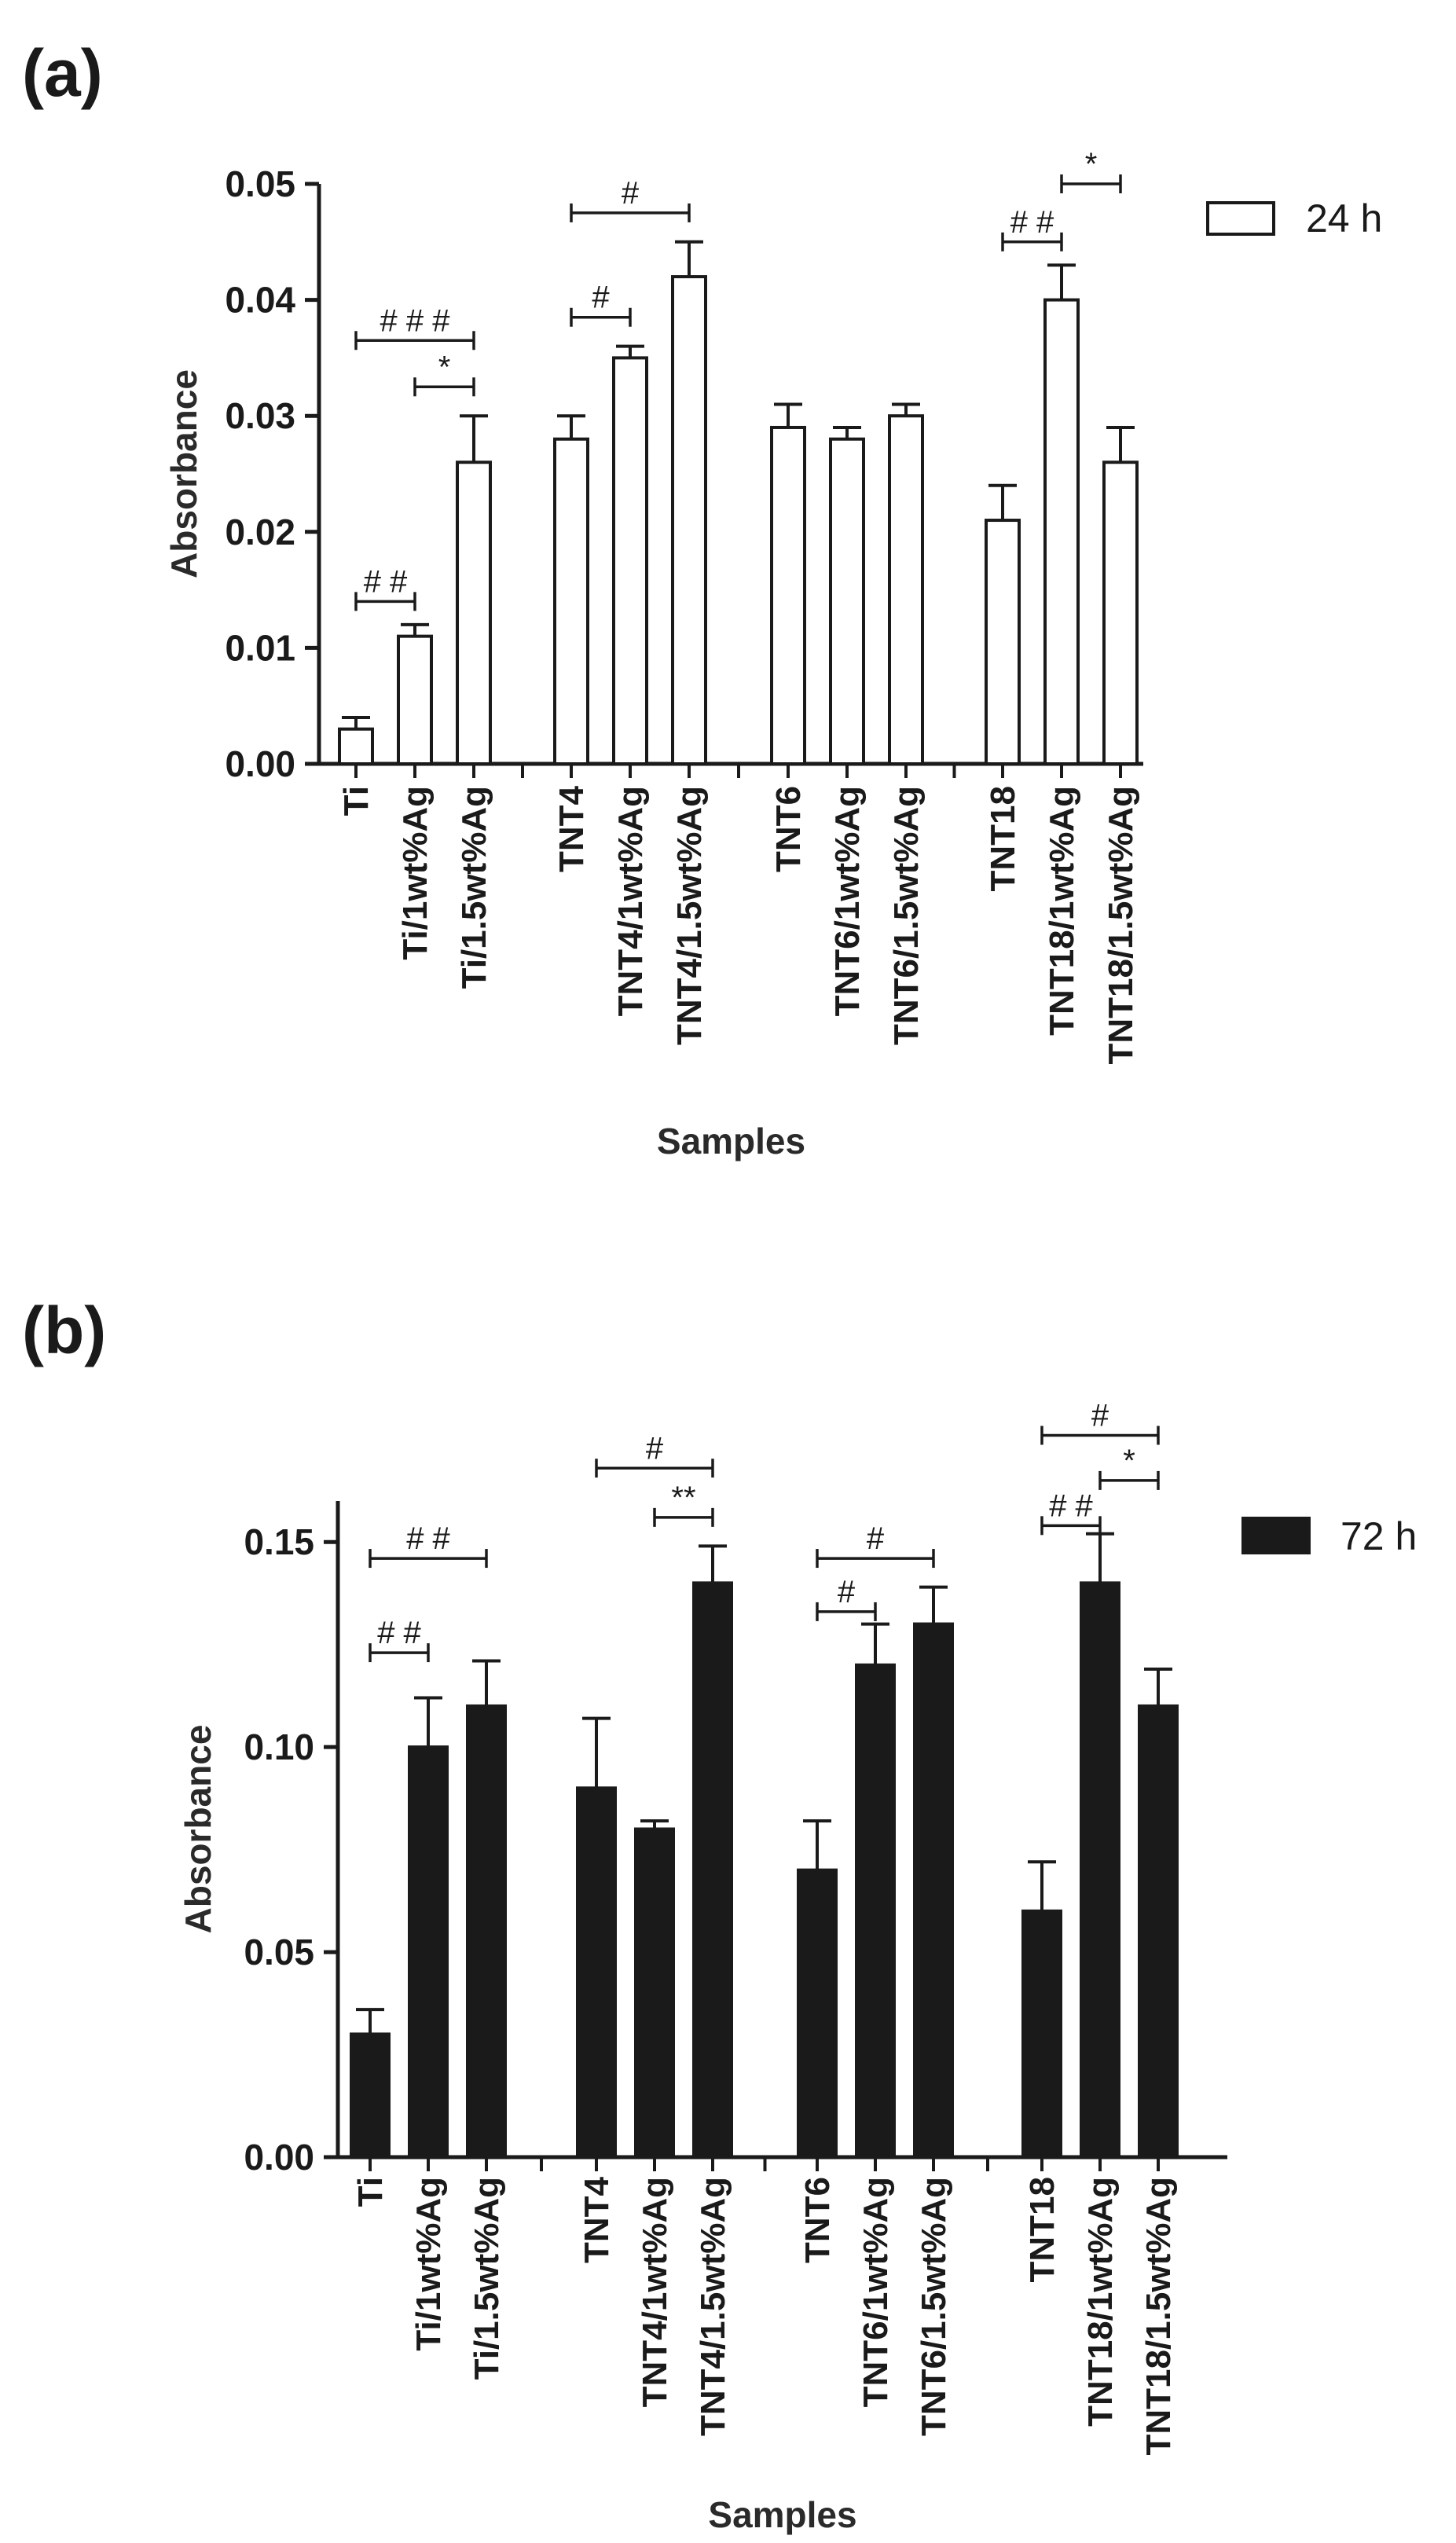 This screenshot has width=1456, height=2543. Describe the element at coordinates (260, 647) in the screenshot. I see `y-tick-label: 0.01` at that location.